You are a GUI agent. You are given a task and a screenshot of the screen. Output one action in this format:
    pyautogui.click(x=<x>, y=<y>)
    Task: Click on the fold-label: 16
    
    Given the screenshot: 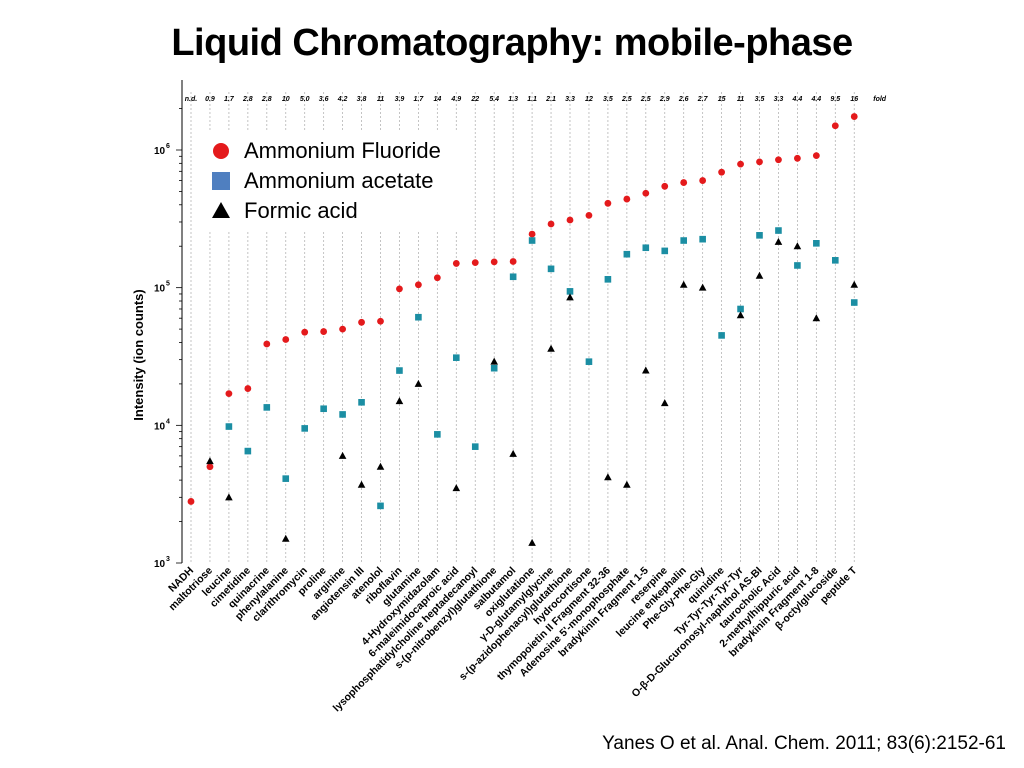 What is the action you would take?
    pyautogui.click(x=854, y=99)
    